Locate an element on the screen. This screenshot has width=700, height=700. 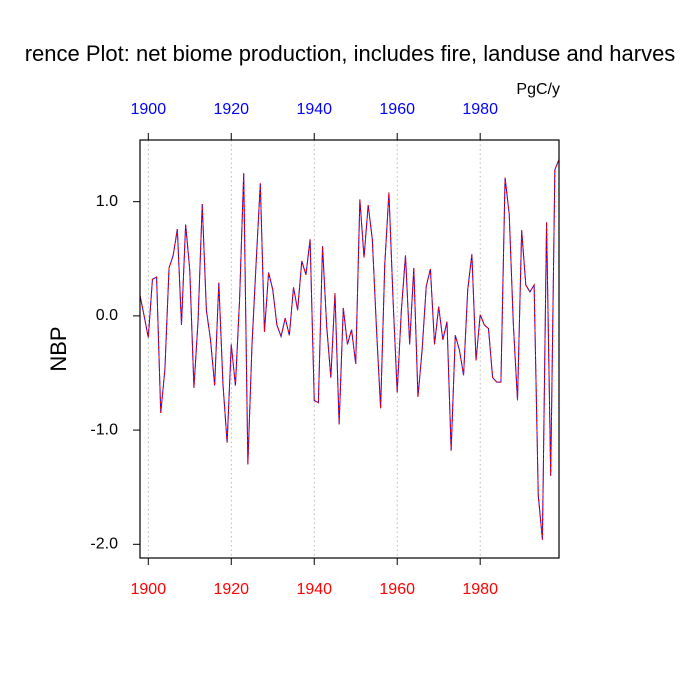
x-tick-label: 1920 is located at coordinates (231, 589).